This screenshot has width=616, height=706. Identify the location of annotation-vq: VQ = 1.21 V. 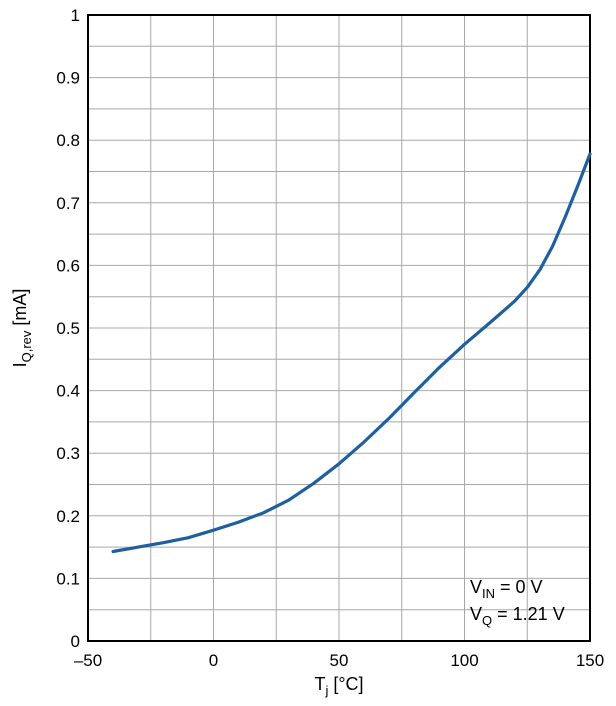
(517, 616).